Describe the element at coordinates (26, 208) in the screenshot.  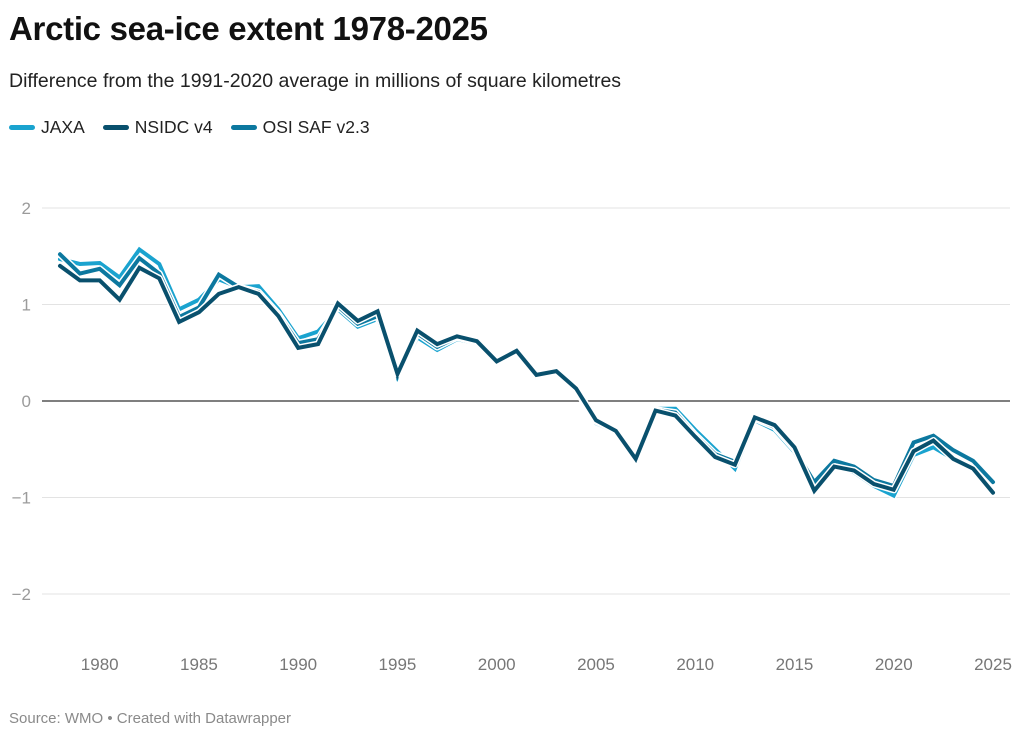
I see `y-tick-label: 2` at that location.